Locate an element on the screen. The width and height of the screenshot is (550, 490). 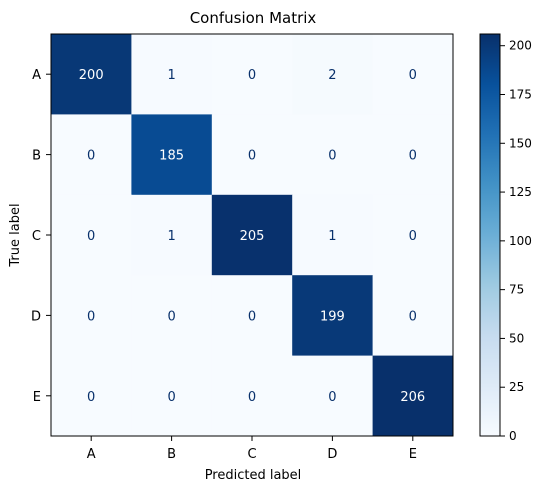
x-axis-ticks: A B C D E is located at coordinates (252, 449).